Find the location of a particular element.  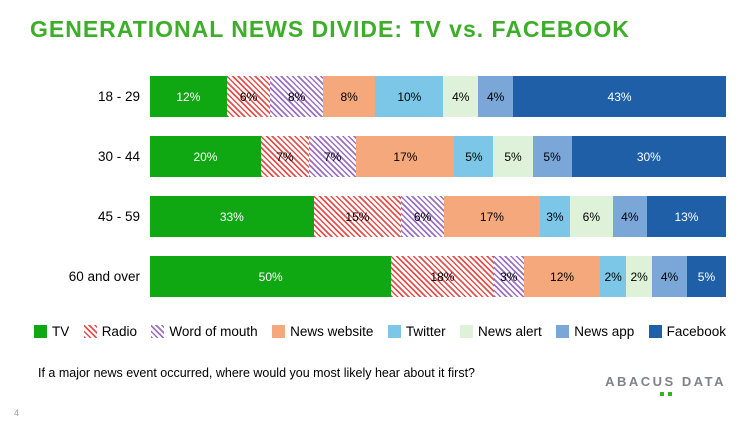

legend-label: Facebook is located at coordinates (696, 331).